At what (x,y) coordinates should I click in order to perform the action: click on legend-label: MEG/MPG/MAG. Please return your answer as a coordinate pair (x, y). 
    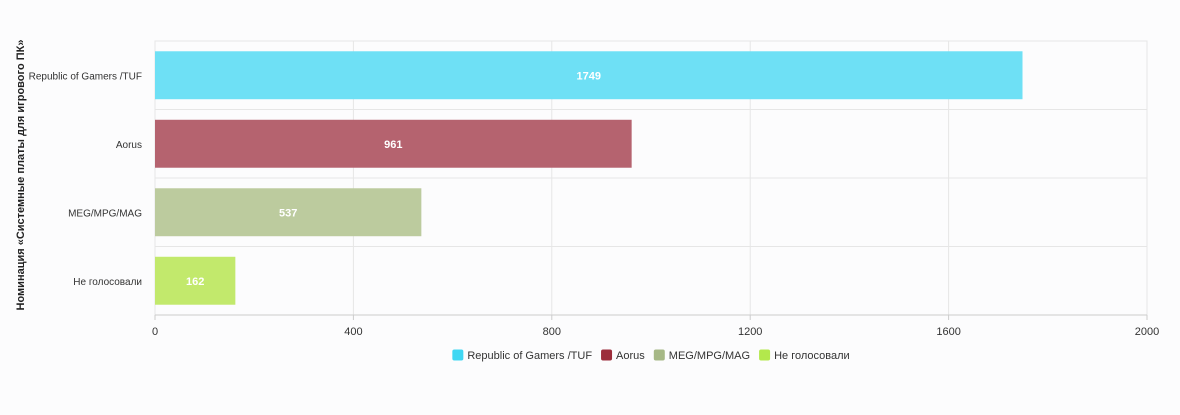
    Looking at the image, I should click on (709, 356).